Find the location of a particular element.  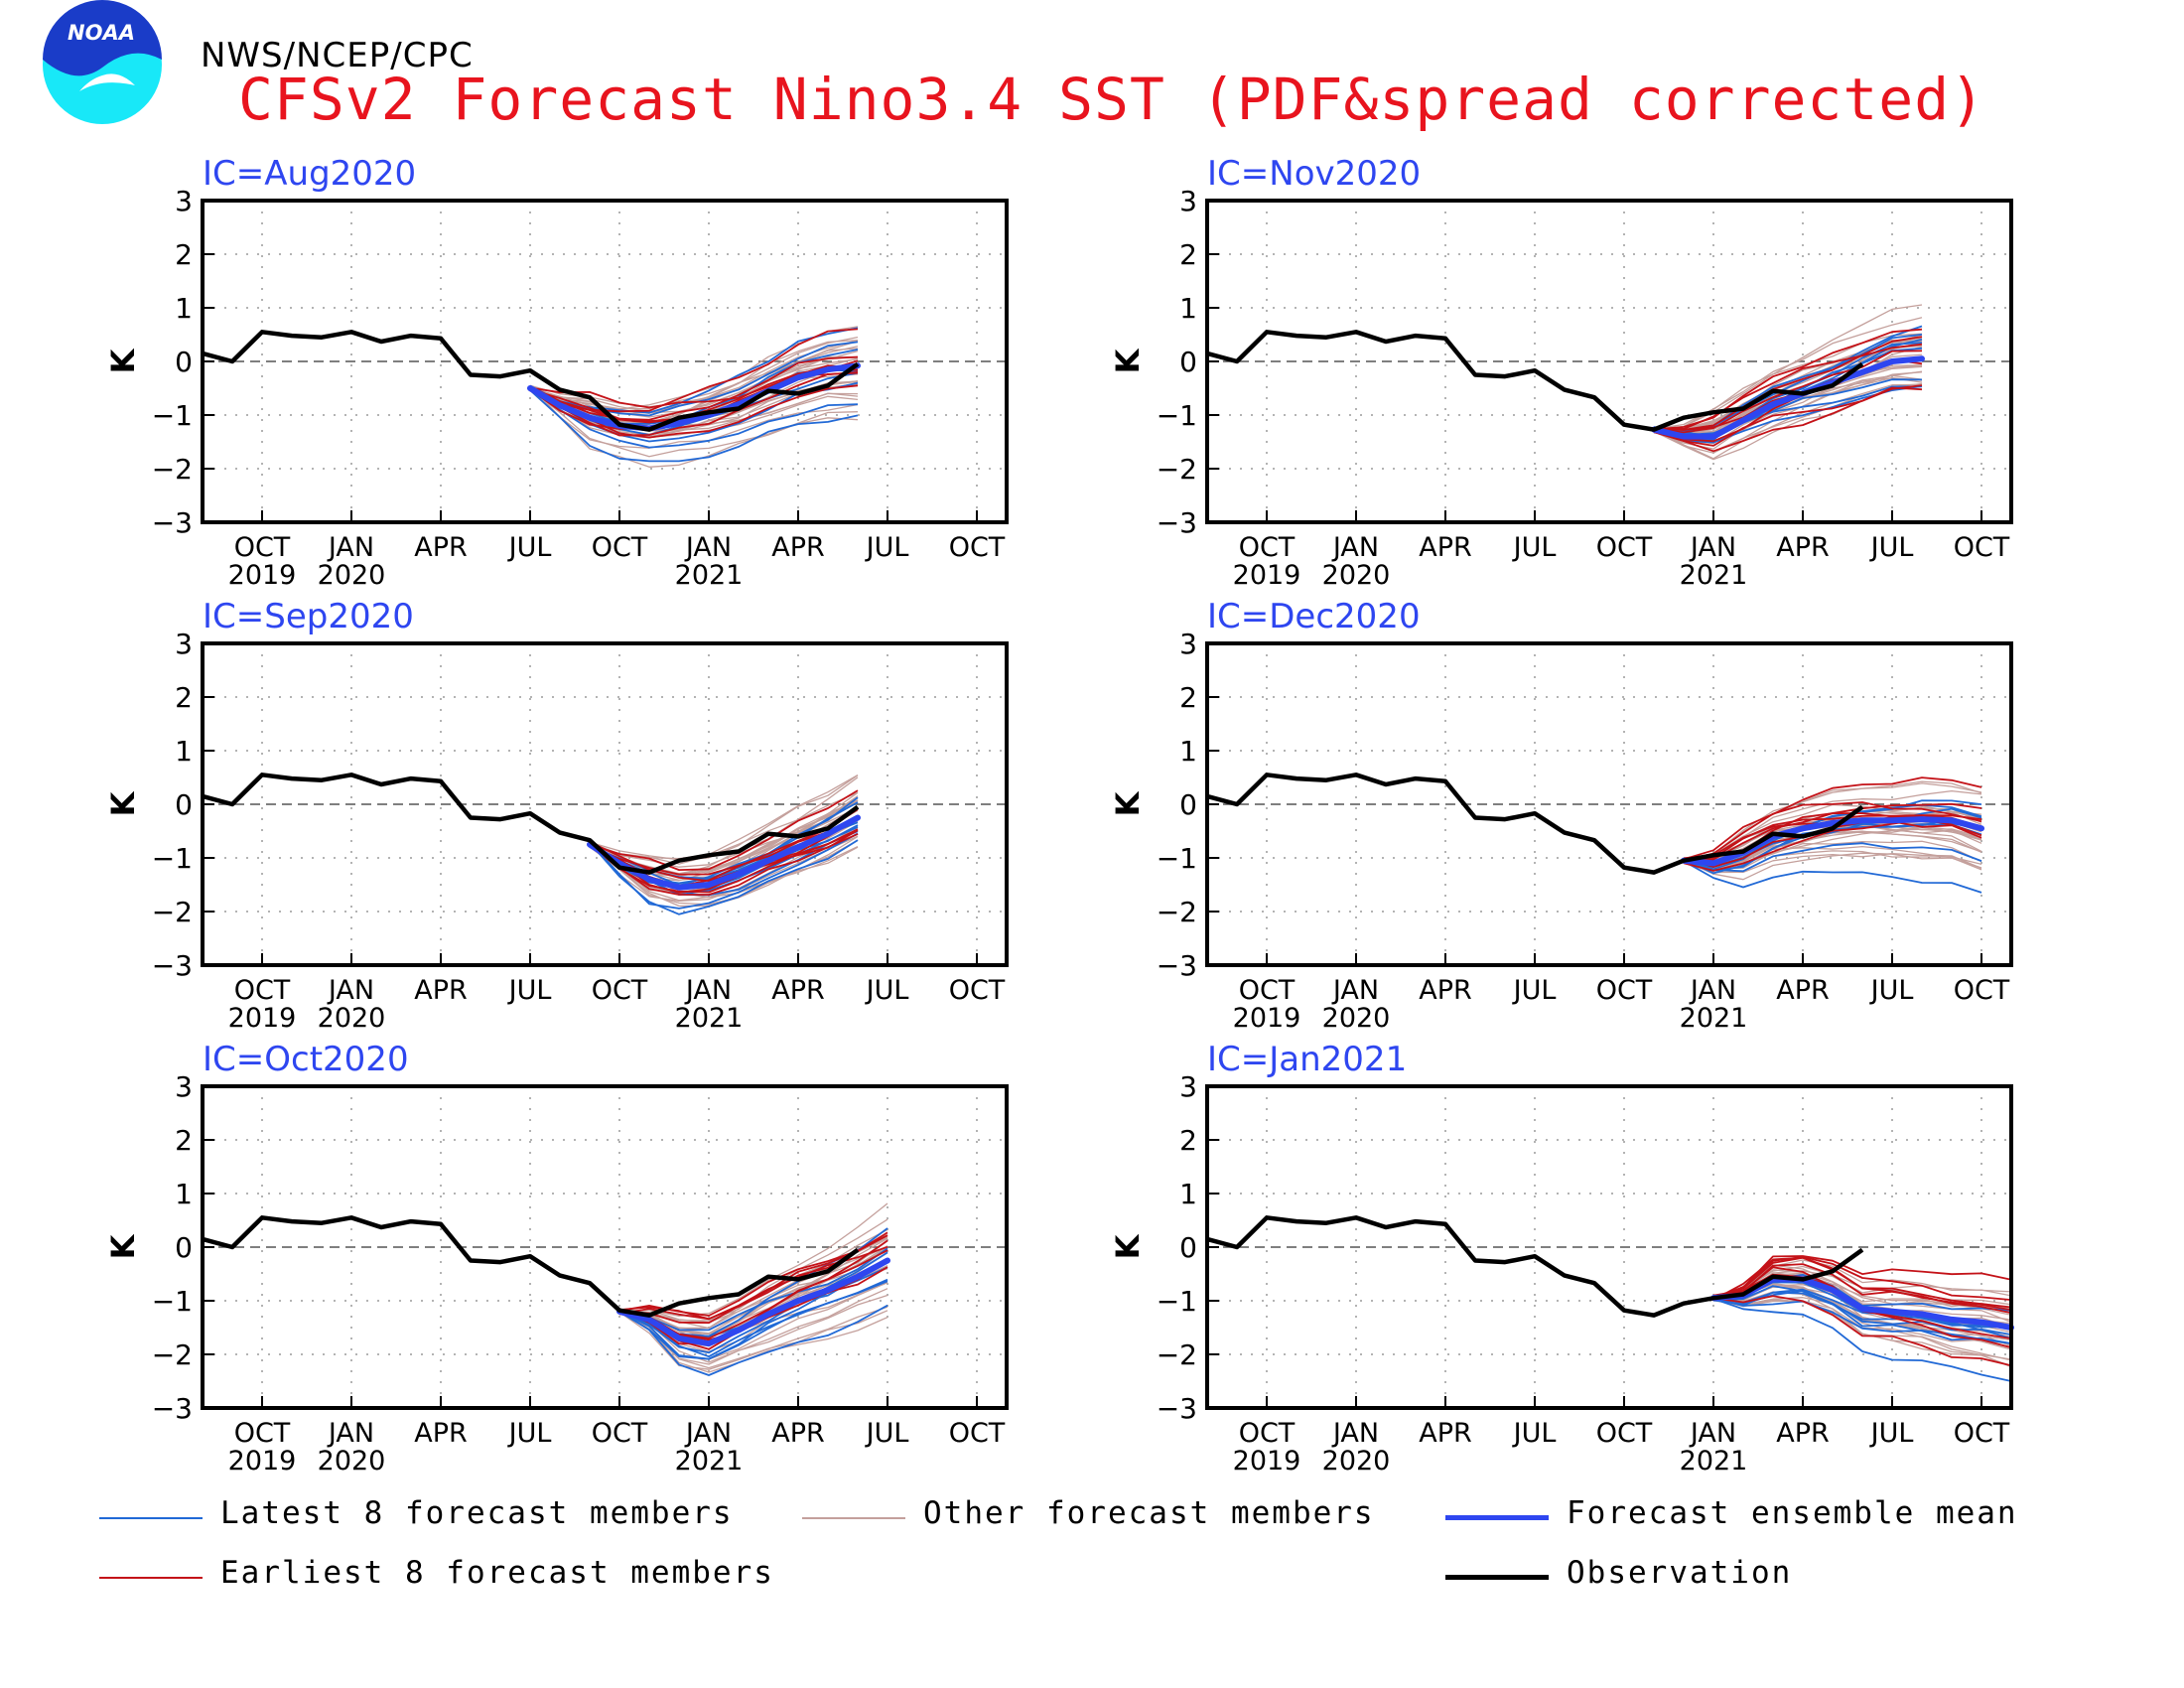

panel-ic-label: IC=Aug2020 is located at coordinates (309, 174).